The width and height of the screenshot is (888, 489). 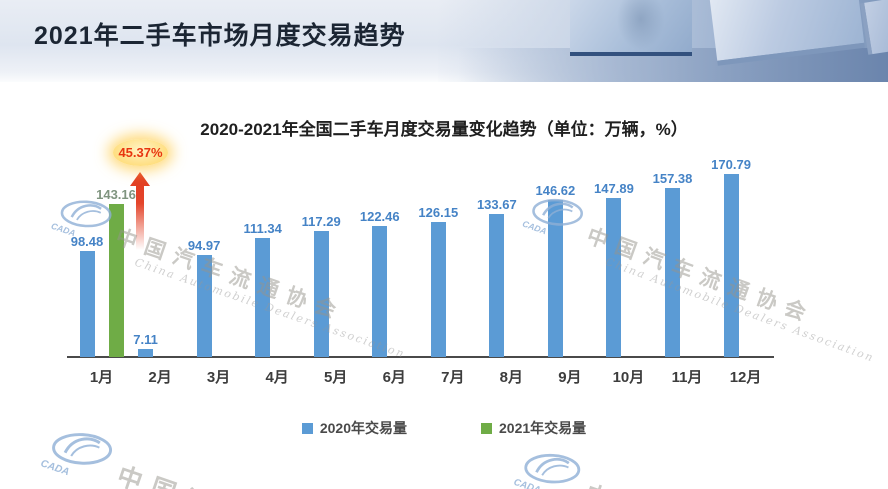 What do you see at coordinates (497, 285) in the screenshot?
I see `bar-2020年交易量-8月` at bounding box center [497, 285].